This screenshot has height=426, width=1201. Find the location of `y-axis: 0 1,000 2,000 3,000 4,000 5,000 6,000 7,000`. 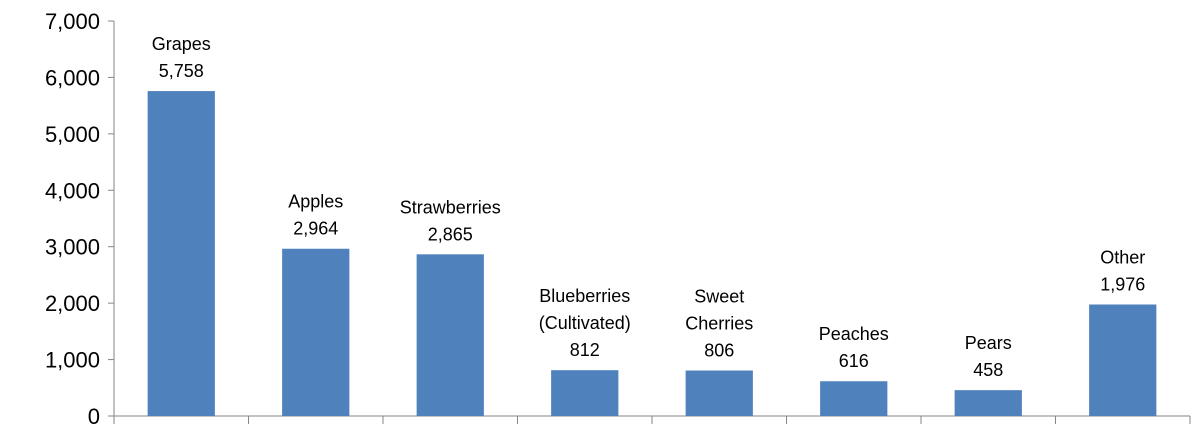

y-axis: 0 1,000 2,000 3,000 4,000 5,000 6,000 7,000 is located at coordinates (80, 217).